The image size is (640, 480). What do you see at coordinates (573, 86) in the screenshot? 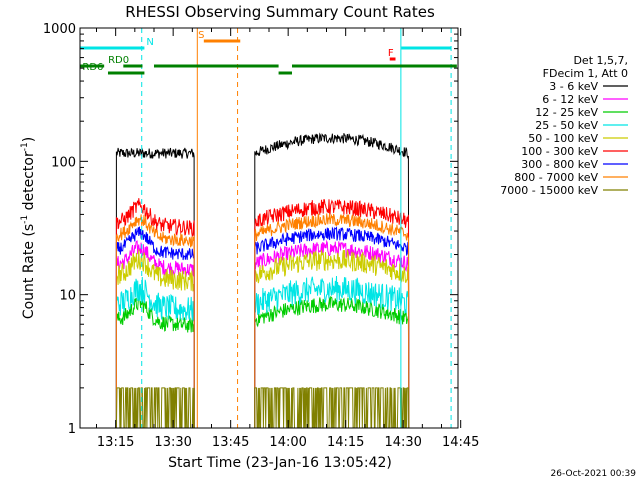
I see `legend-entry-label: 3 - 6 keV` at bounding box center [573, 86].